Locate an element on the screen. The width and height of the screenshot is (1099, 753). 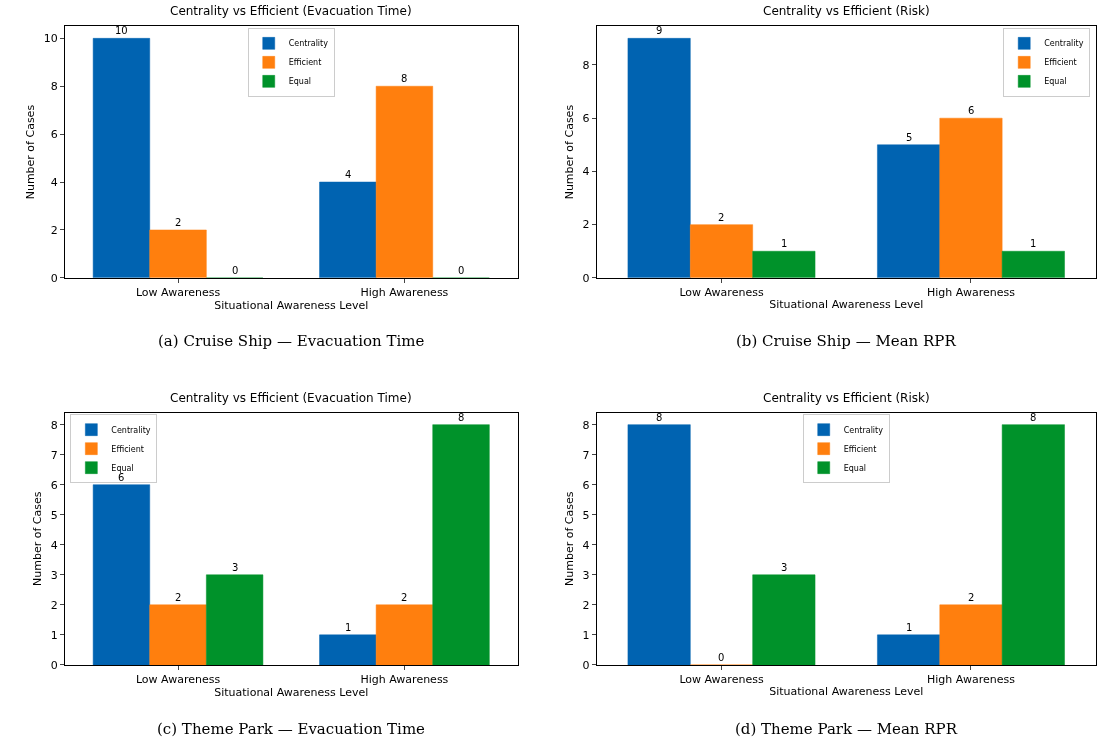
text: (d) Theme Park — Mean RPR is located at coordinates (846, 729).